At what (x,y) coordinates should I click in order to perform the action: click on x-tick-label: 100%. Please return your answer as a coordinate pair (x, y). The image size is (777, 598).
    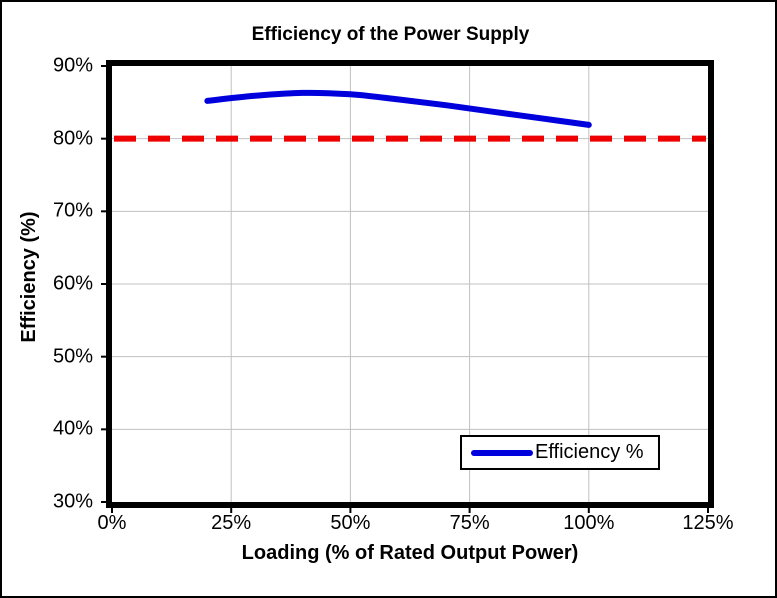
    Looking at the image, I should click on (589, 523).